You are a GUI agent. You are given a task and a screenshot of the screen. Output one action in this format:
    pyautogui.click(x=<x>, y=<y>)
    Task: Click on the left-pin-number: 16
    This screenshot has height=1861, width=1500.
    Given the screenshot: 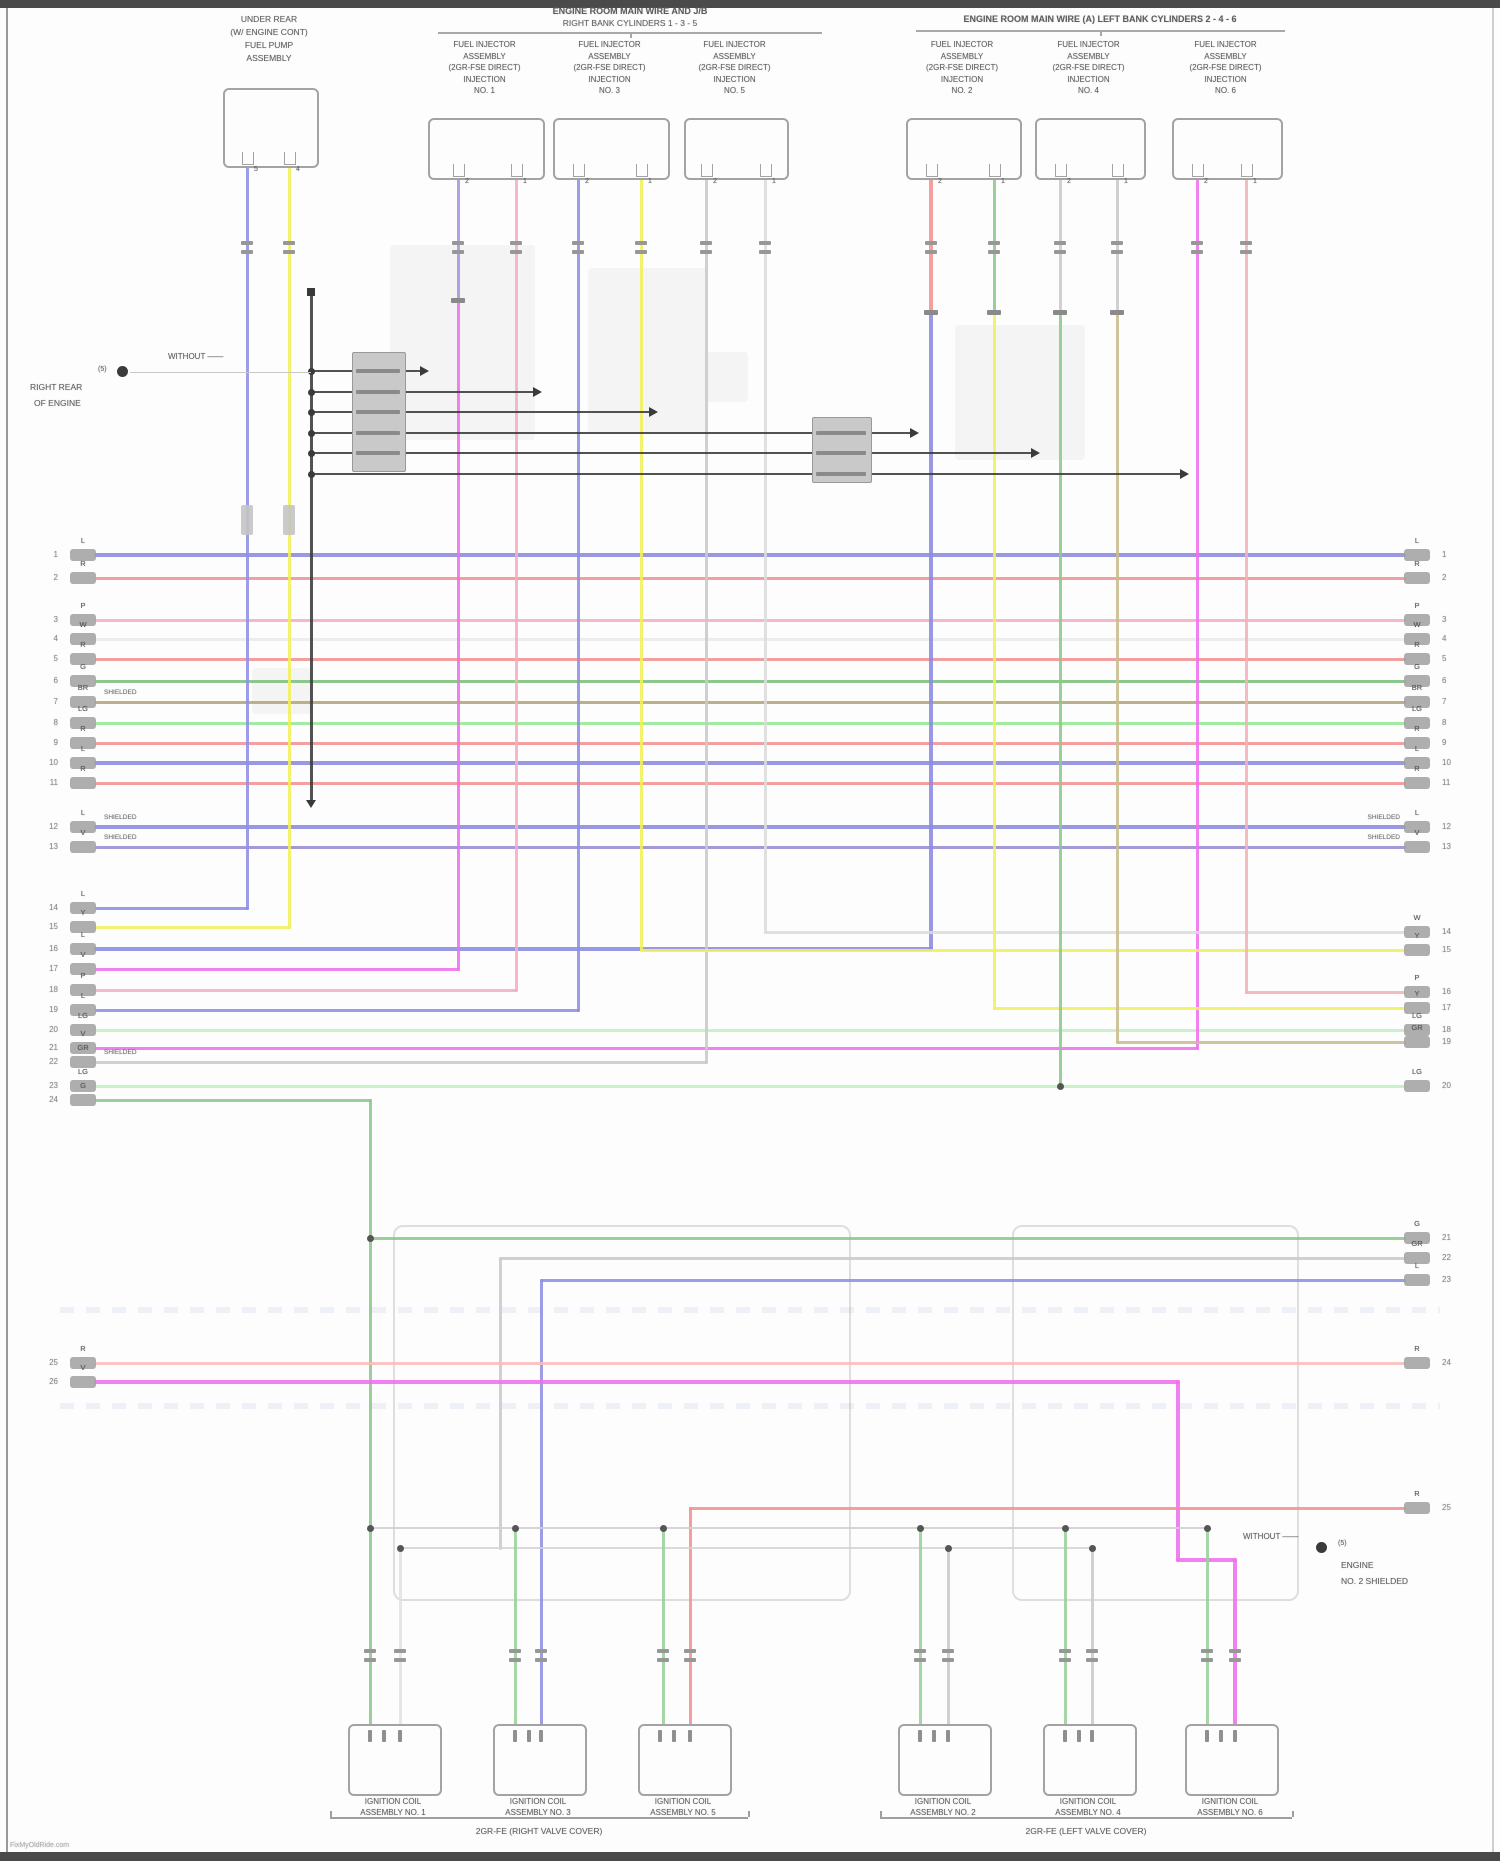 What is the action you would take?
    pyautogui.click(x=53, y=948)
    